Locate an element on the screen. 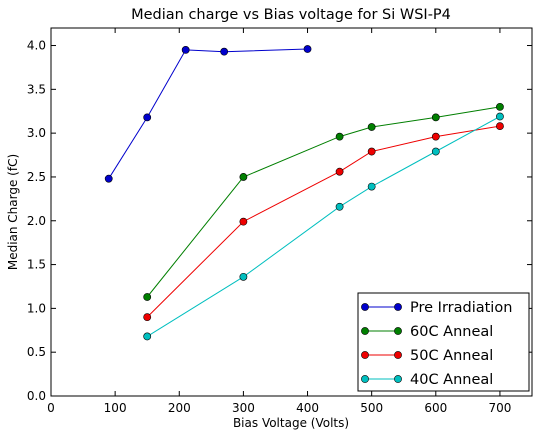 The height and width of the screenshot is (435, 533). legend-label: 40C Anneal is located at coordinates (451, 380).